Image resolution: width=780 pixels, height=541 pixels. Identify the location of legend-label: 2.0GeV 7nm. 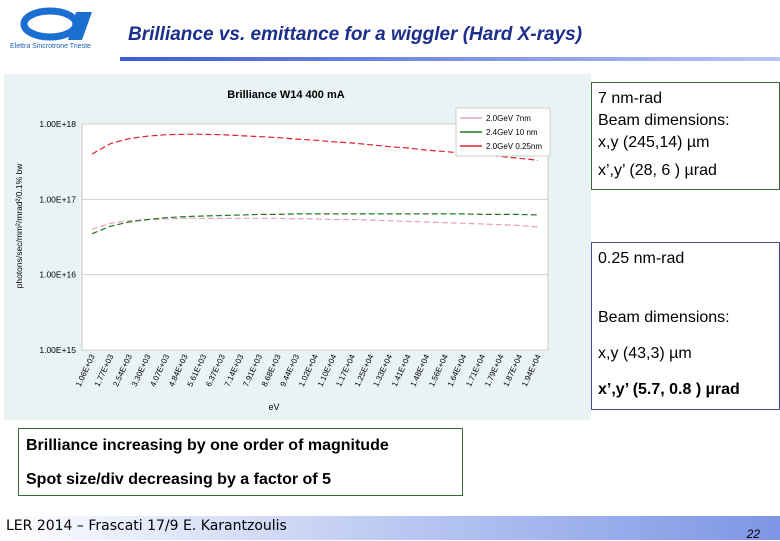
(508, 118).